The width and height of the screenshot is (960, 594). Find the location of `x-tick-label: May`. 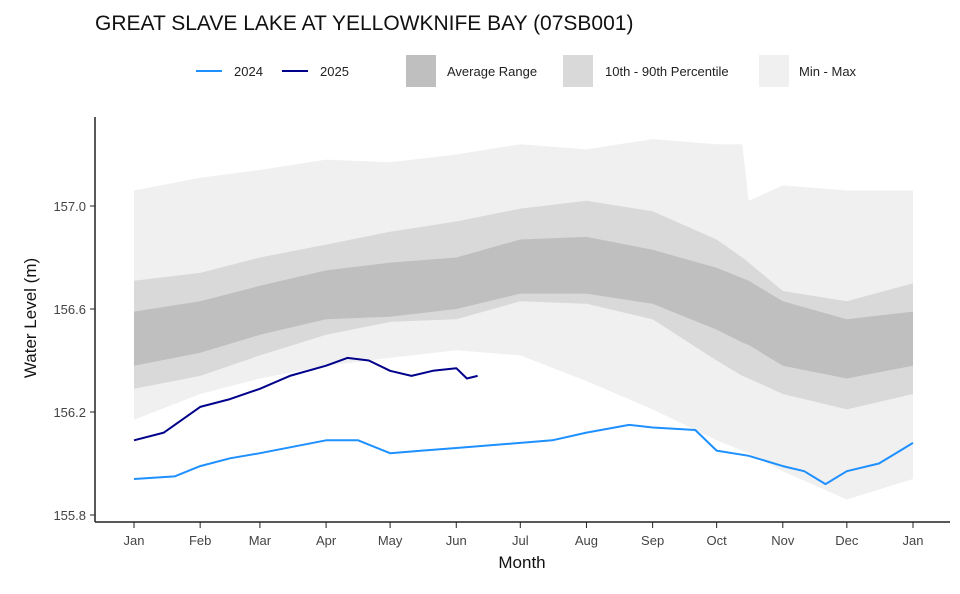

x-tick-label: May is located at coordinates (390, 540).